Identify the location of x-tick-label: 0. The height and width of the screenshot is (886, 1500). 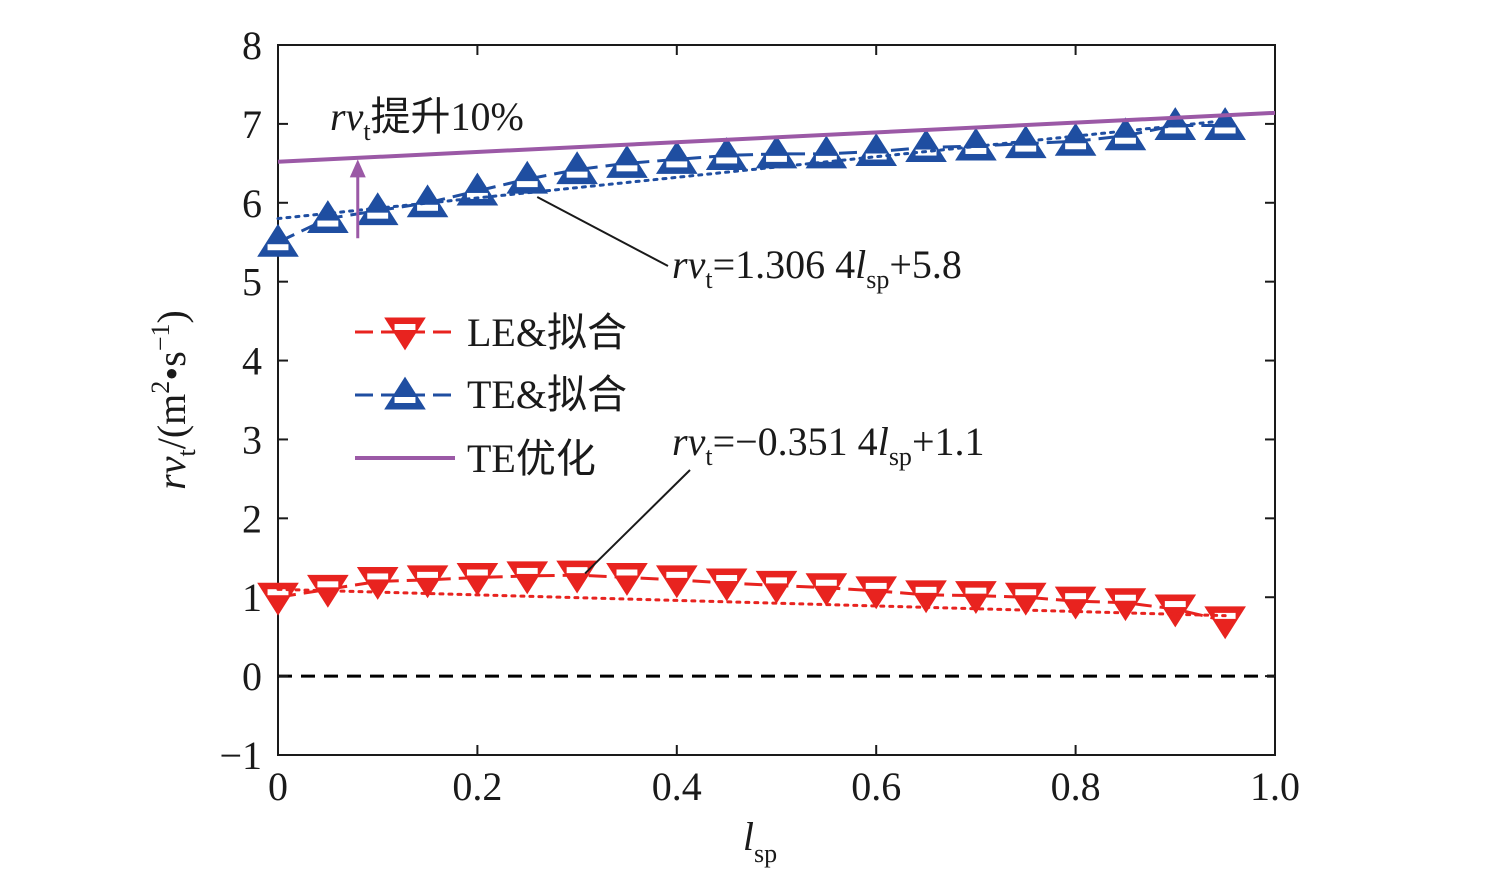
(278, 786).